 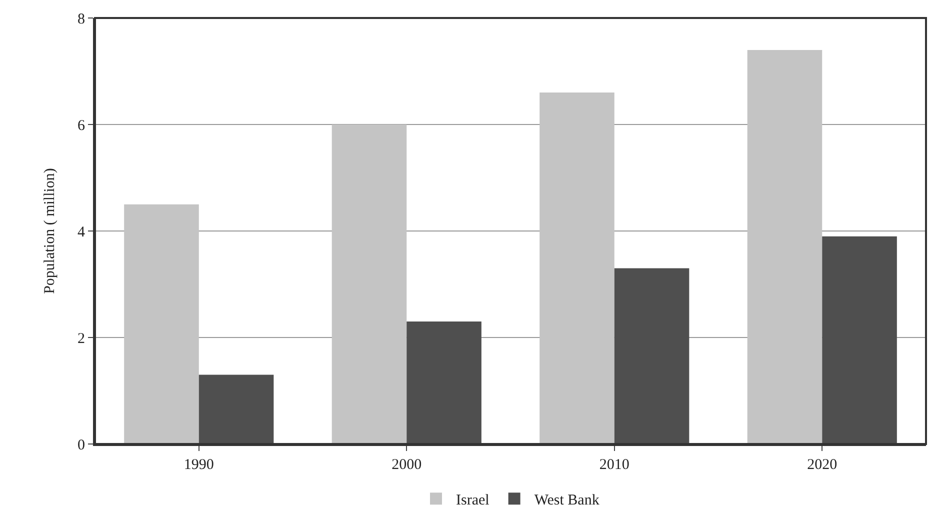 What do you see at coordinates (822, 465) in the screenshot?
I see `x-tick-label: 2020` at bounding box center [822, 465].